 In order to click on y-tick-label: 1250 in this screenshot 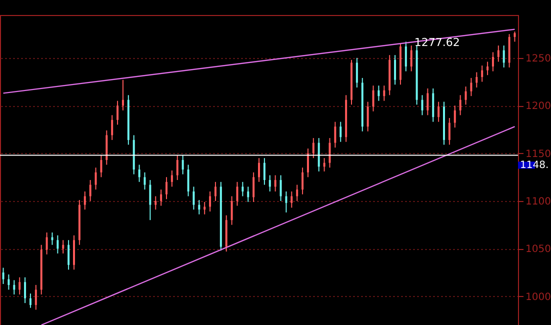, I will do `click(538, 58)`.